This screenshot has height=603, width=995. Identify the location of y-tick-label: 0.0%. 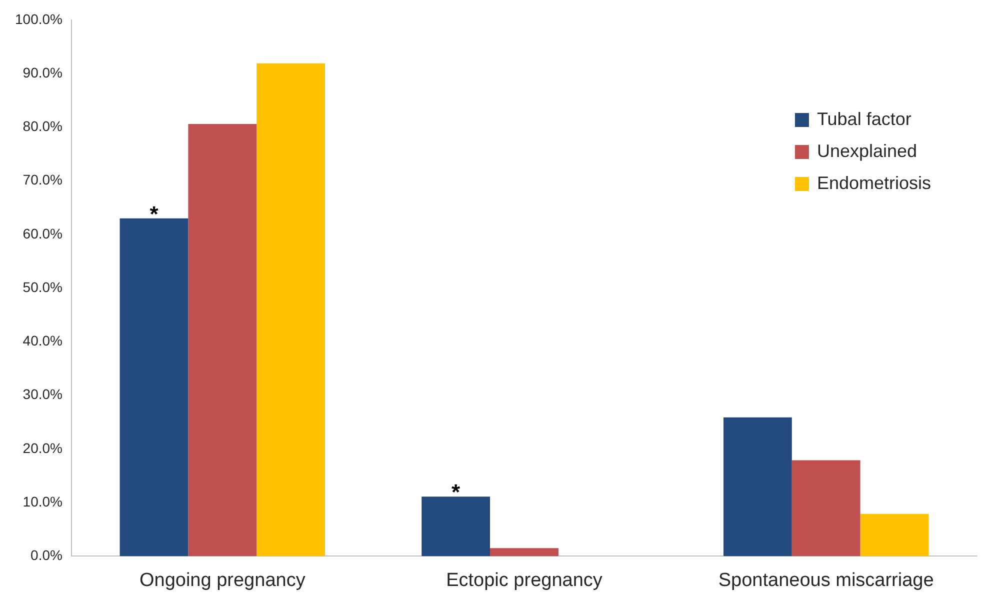
(46, 555).